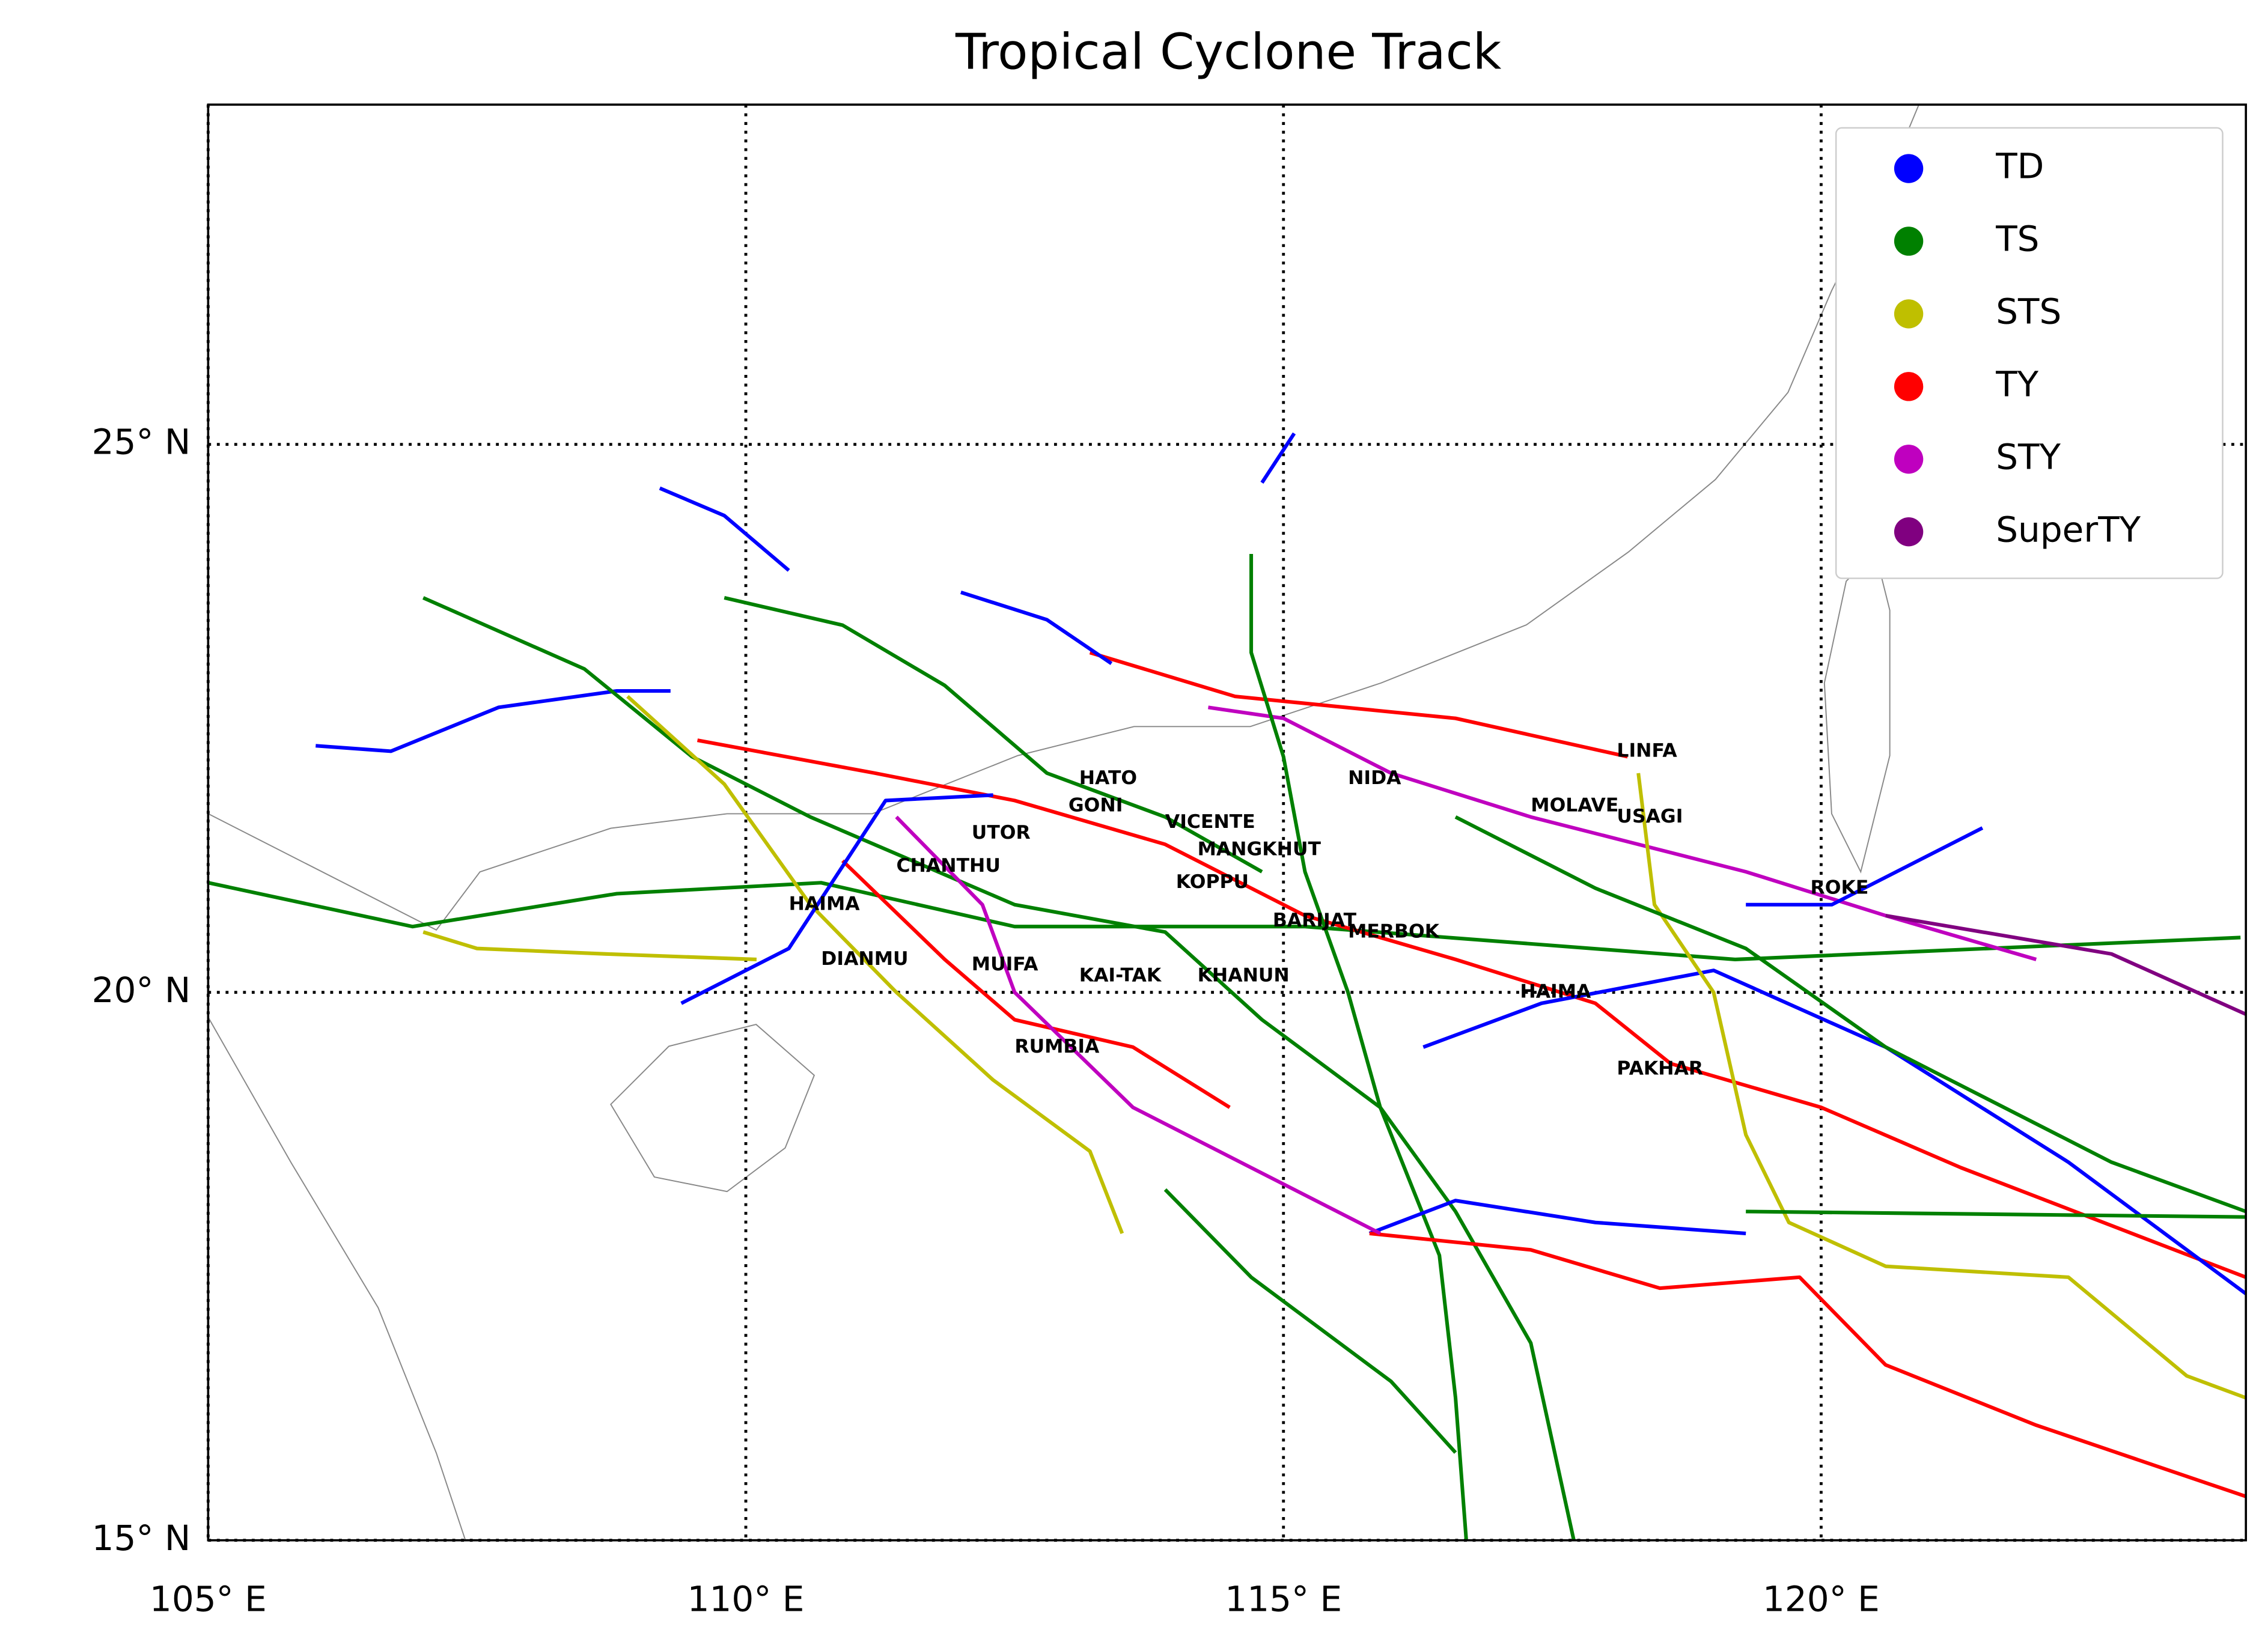  Describe the element at coordinates (1857, 712) in the screenshot. I see `taiwan` at that location.